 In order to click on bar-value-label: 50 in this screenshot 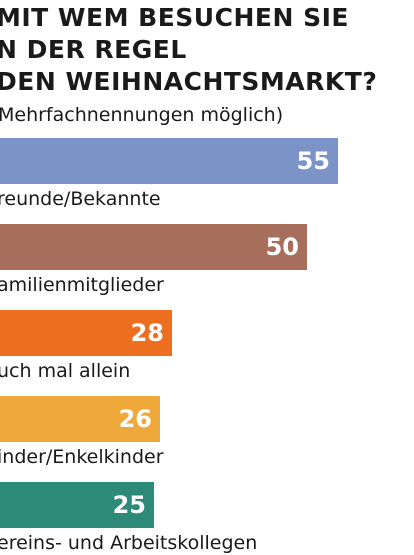, I will do `click(282, 247)`.